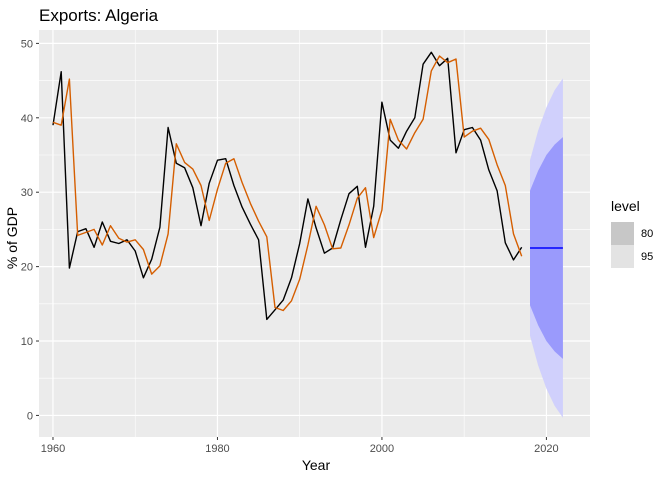  I want to click on x-axis: 1960 1980 2000 2020, so click(300, 446).